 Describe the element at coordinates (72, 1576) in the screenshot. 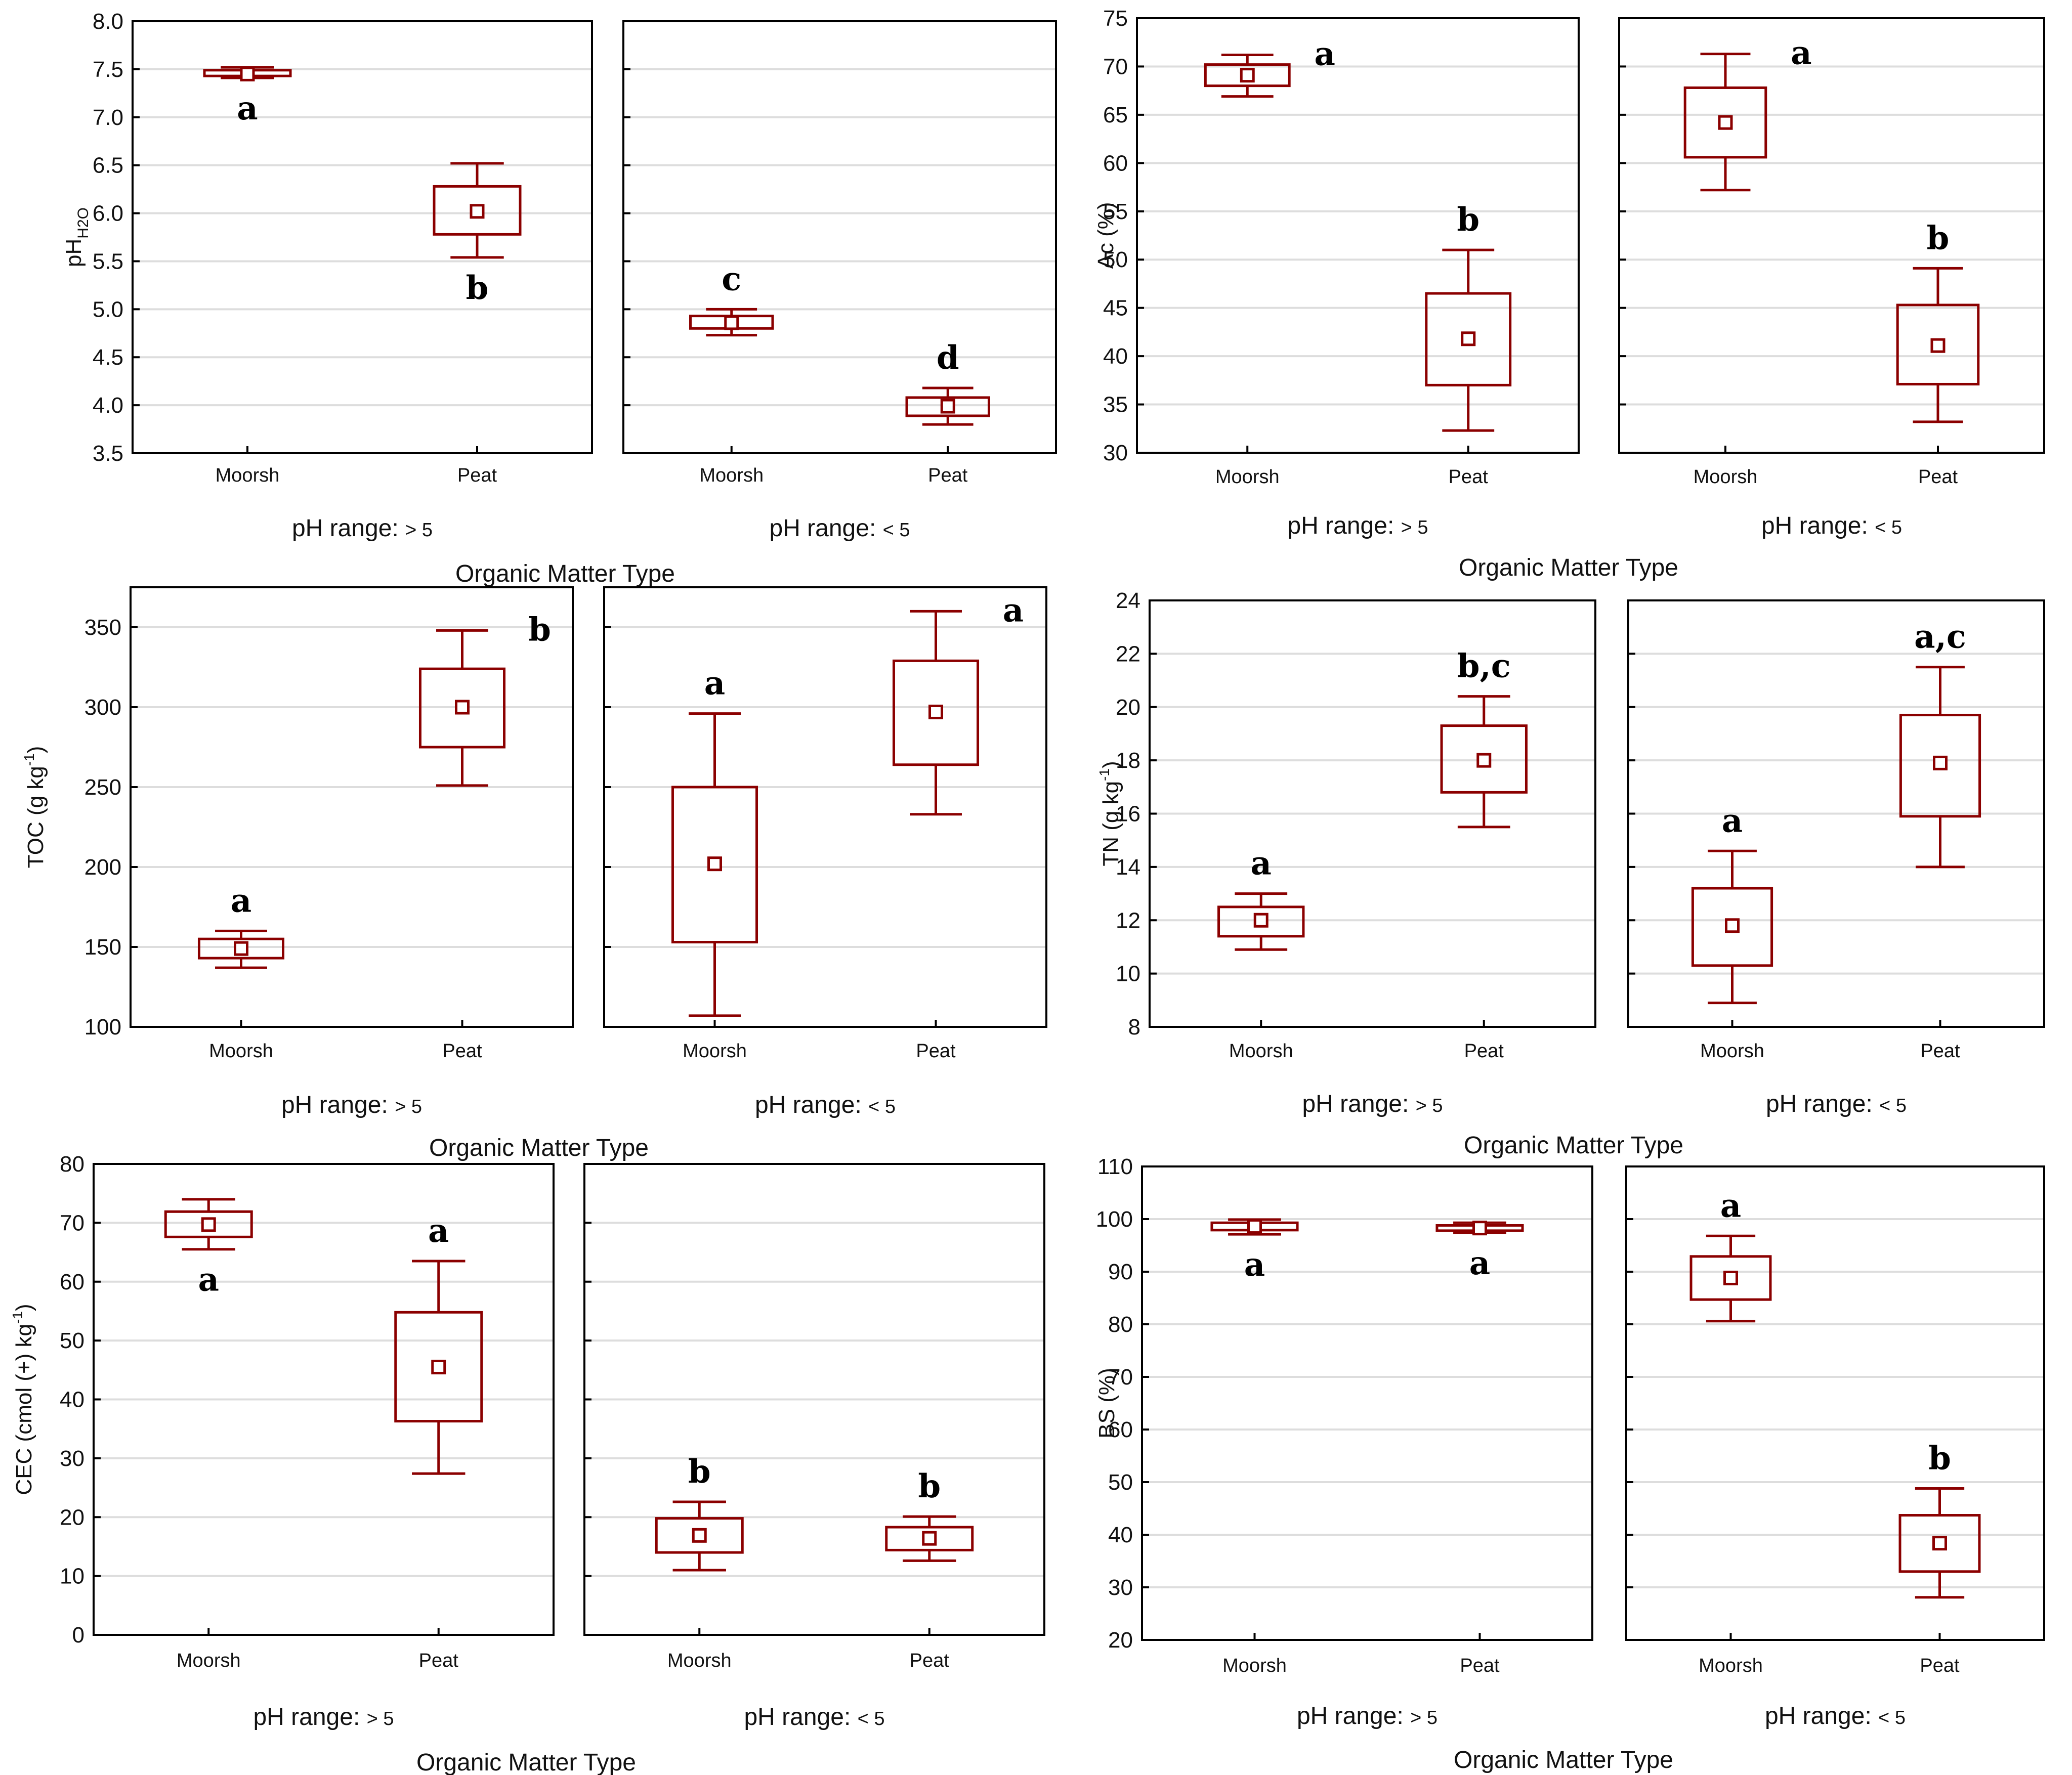

I see `y-tick-label: 10` at that location.